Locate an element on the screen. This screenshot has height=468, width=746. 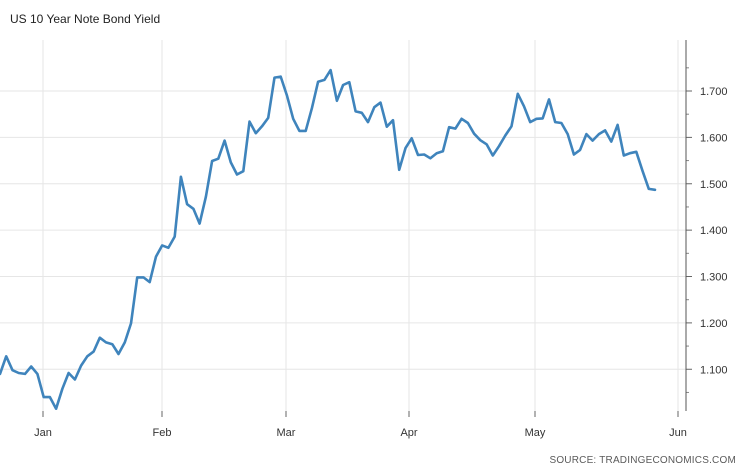
y-tick-label: 1.100 is located at coordinates (714, 370).